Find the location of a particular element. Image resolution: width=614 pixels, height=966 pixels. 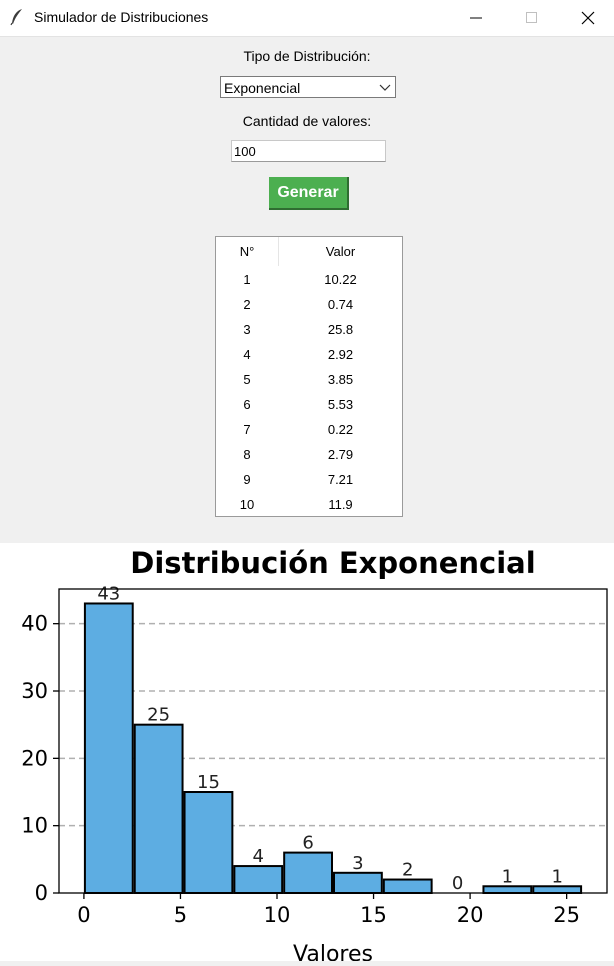

maximize-button is located at coordinates (532, 18).